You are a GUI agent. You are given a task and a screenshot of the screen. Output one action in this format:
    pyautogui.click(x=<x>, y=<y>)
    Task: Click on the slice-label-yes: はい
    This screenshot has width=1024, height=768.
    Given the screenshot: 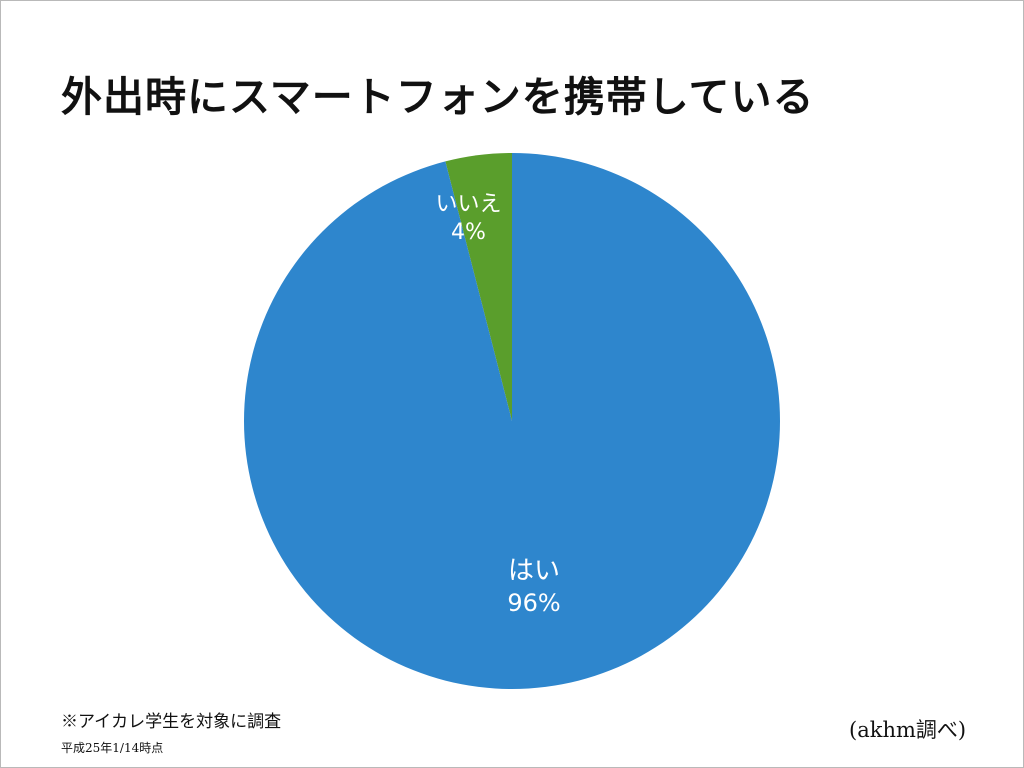 What is the action you would take?
    pyautogui.click(x=534, y=571)
    